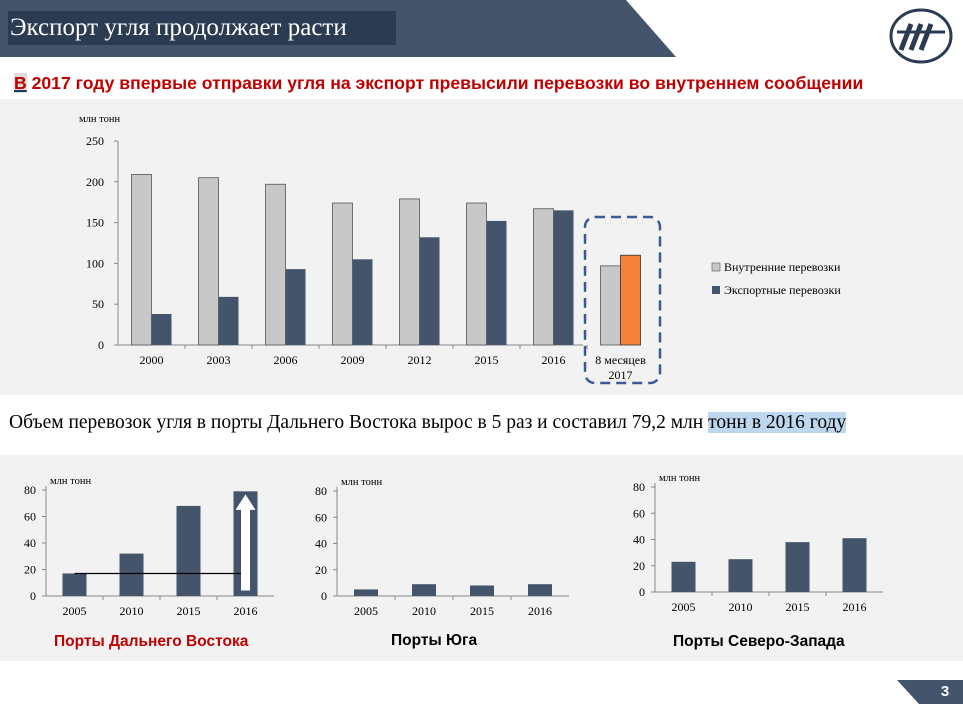  I want to click on title-northwest-ports: Порты Северо-Запада, so click(759, 641).